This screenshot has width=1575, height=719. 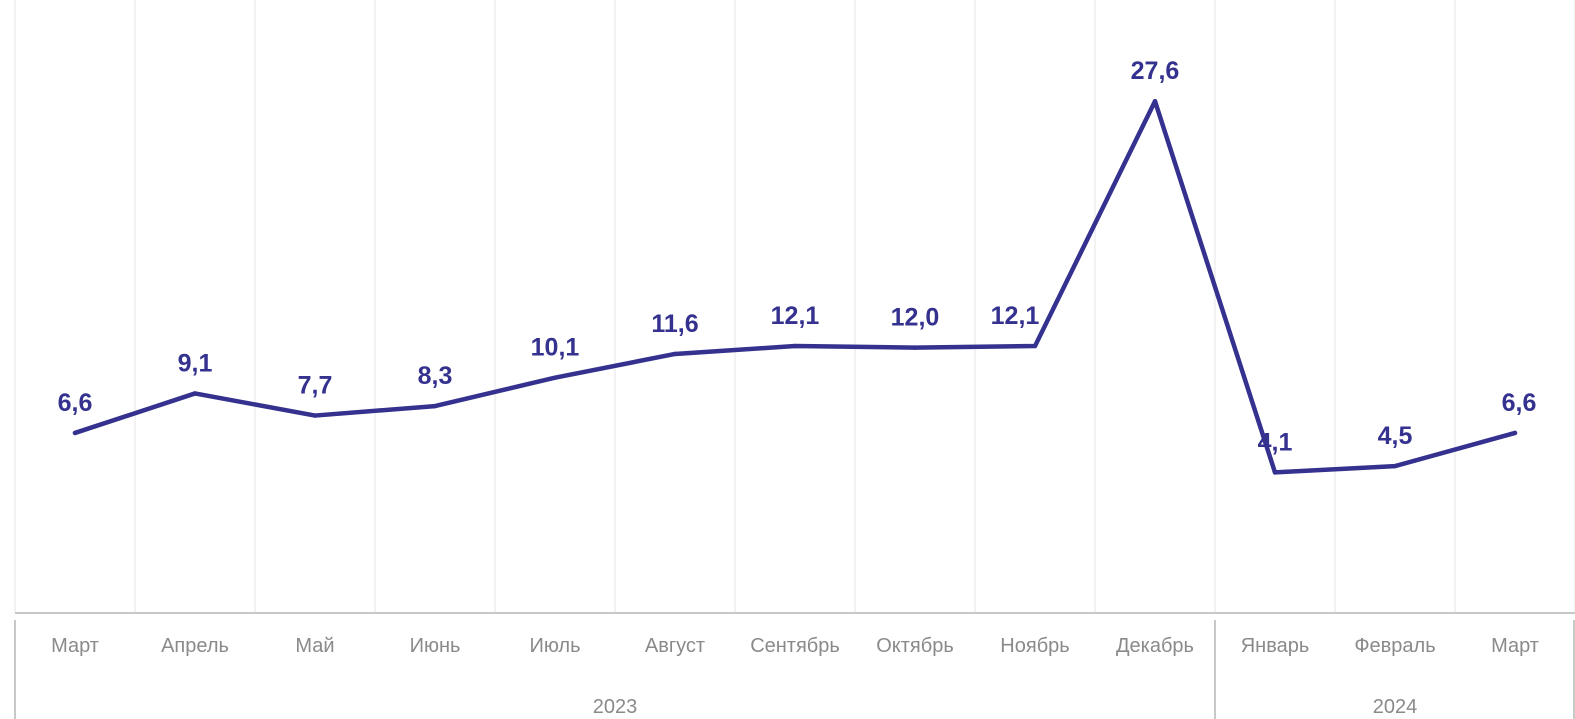 What do you see at coordinates (1155, 71) in the screenshot?
I see `data-label: 27,6` at bounding box center [1155, 71].